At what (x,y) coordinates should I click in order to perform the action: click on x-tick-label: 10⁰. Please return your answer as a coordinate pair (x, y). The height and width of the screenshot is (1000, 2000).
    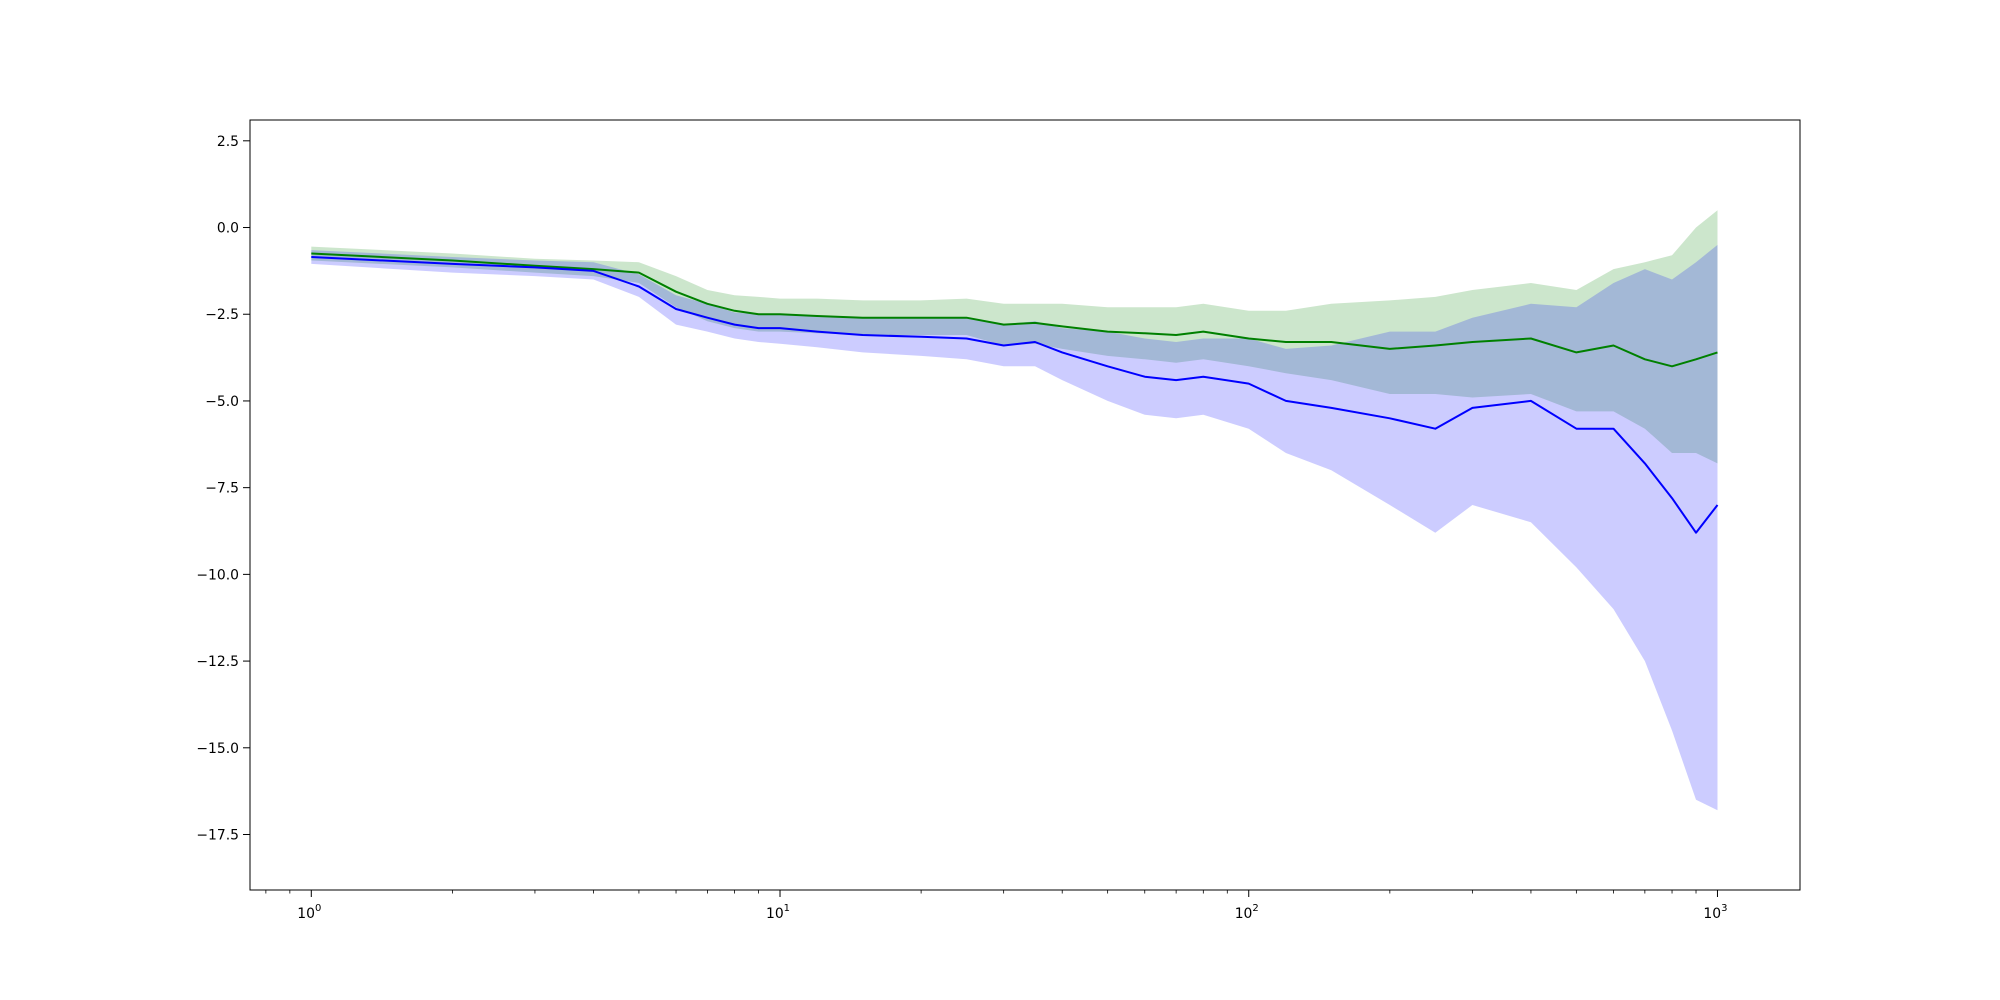
    Looking at the image, I should click on (309, 912).